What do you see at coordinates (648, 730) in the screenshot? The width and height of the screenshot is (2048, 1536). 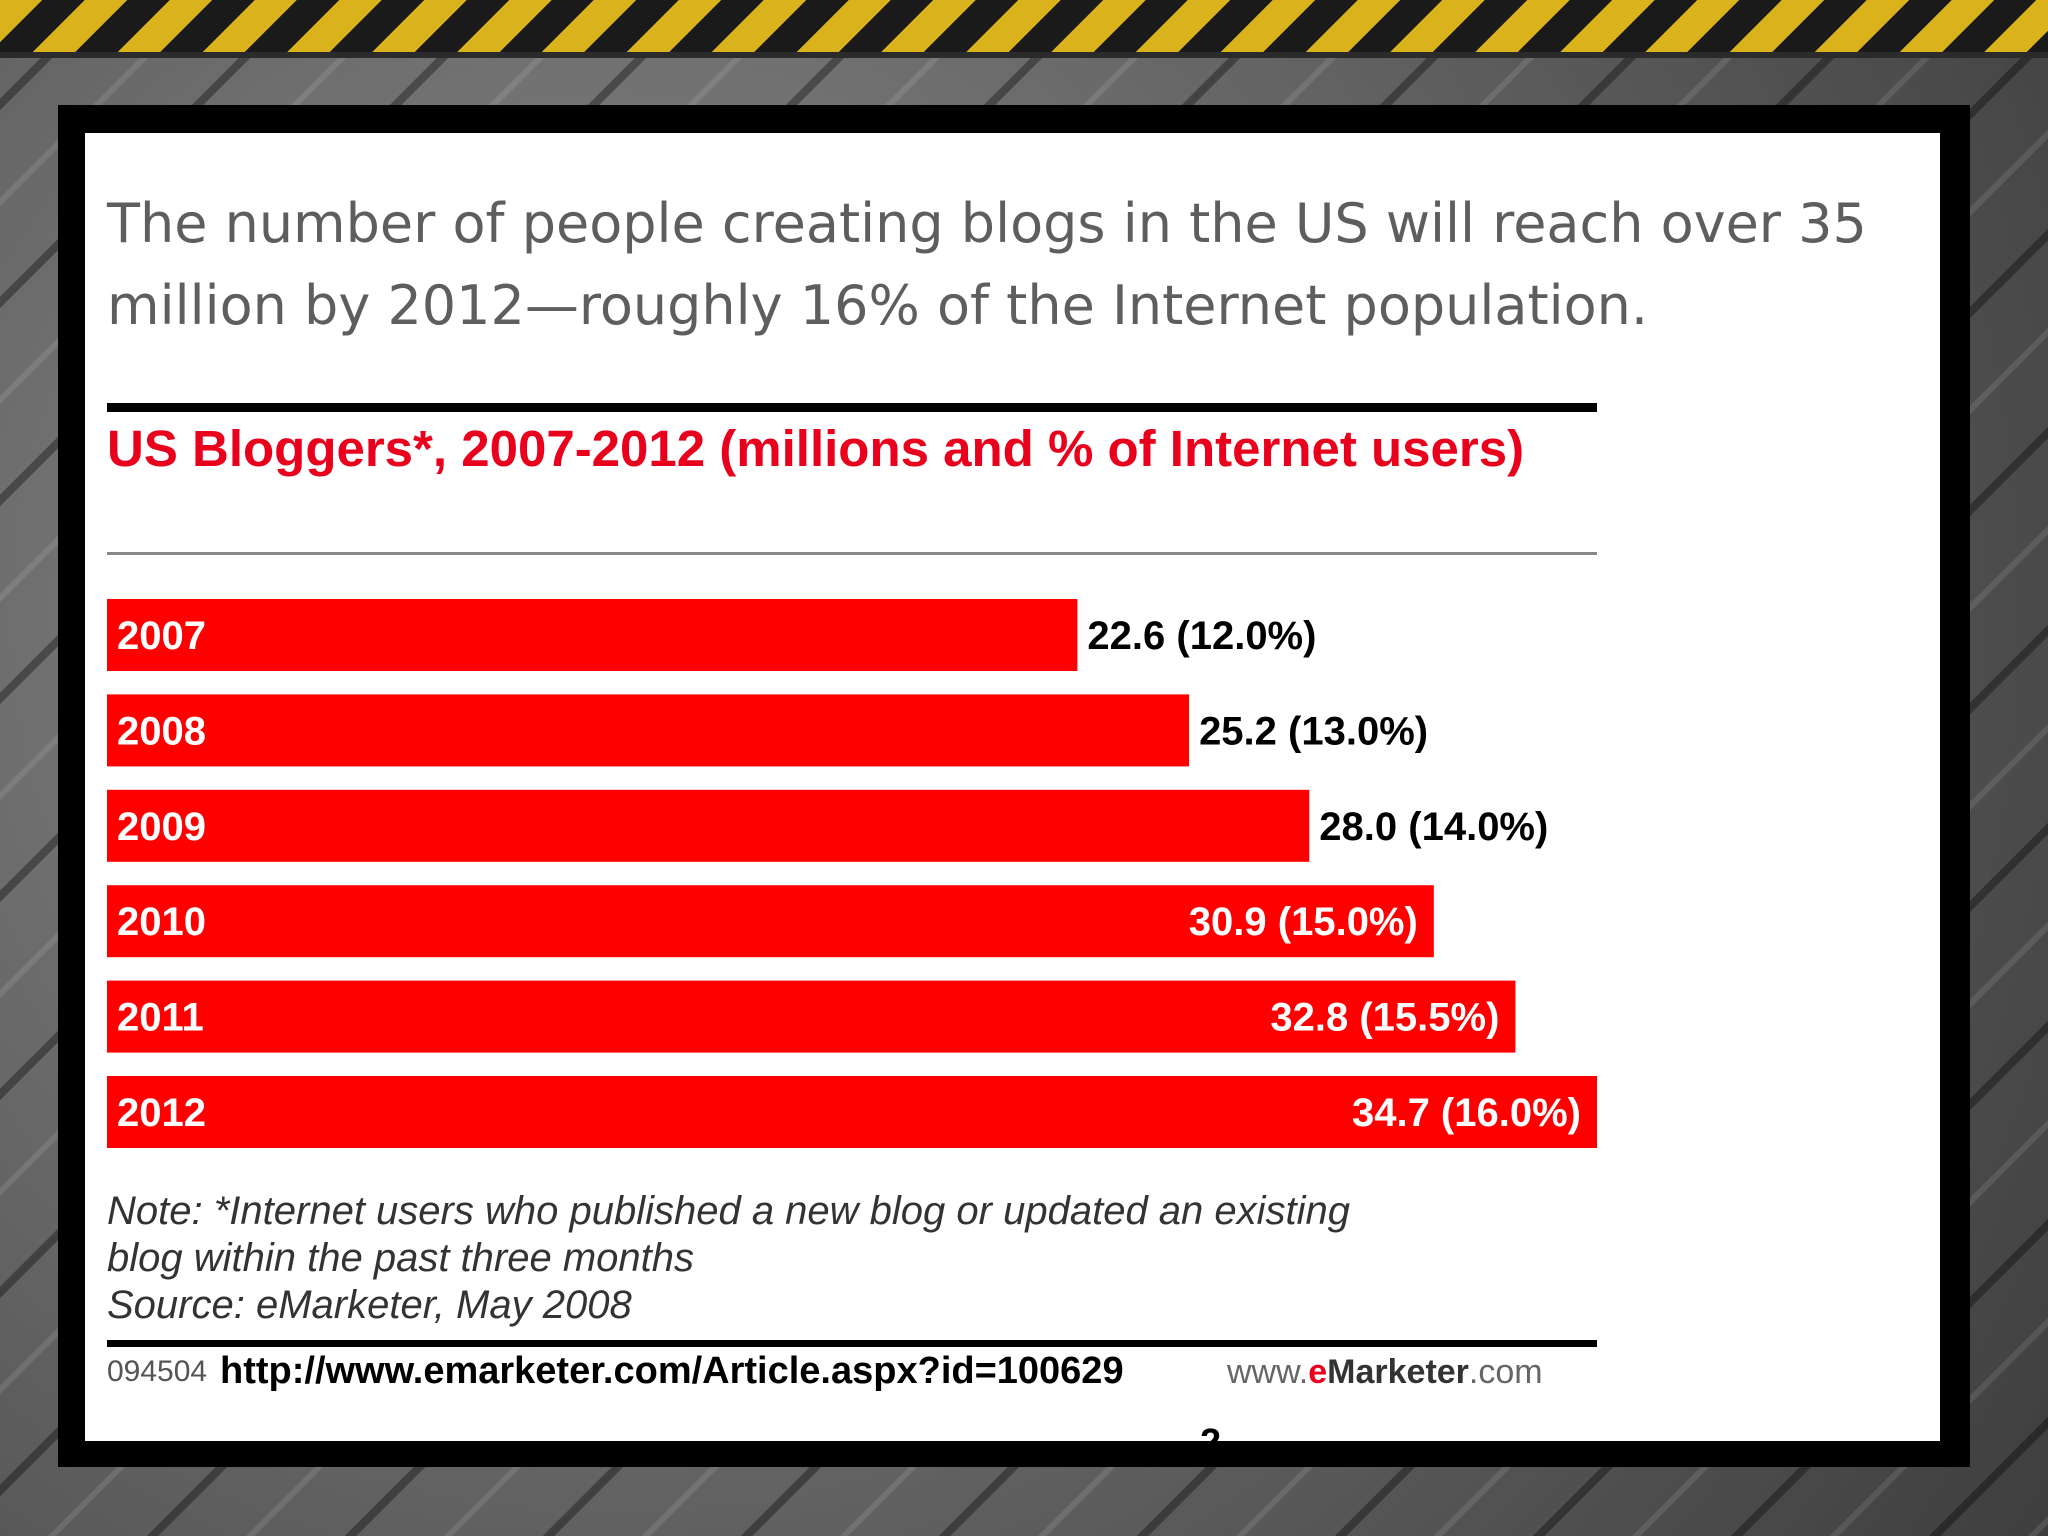 I see `bar-2008` at bounding box center [648, 730].